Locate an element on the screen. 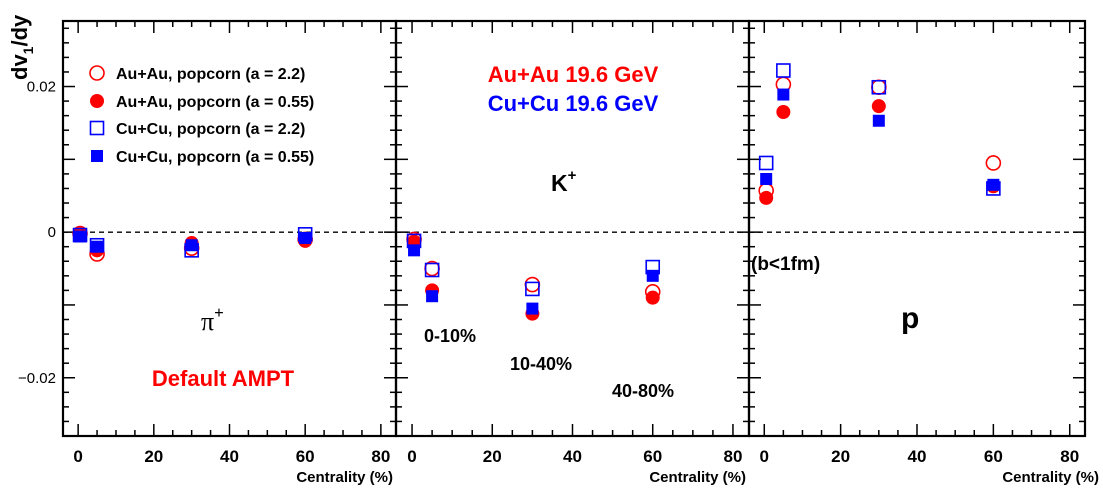 The image size is (1103, 488). centrality-bin-label: 40-80% is located at coordinates (643, 391).